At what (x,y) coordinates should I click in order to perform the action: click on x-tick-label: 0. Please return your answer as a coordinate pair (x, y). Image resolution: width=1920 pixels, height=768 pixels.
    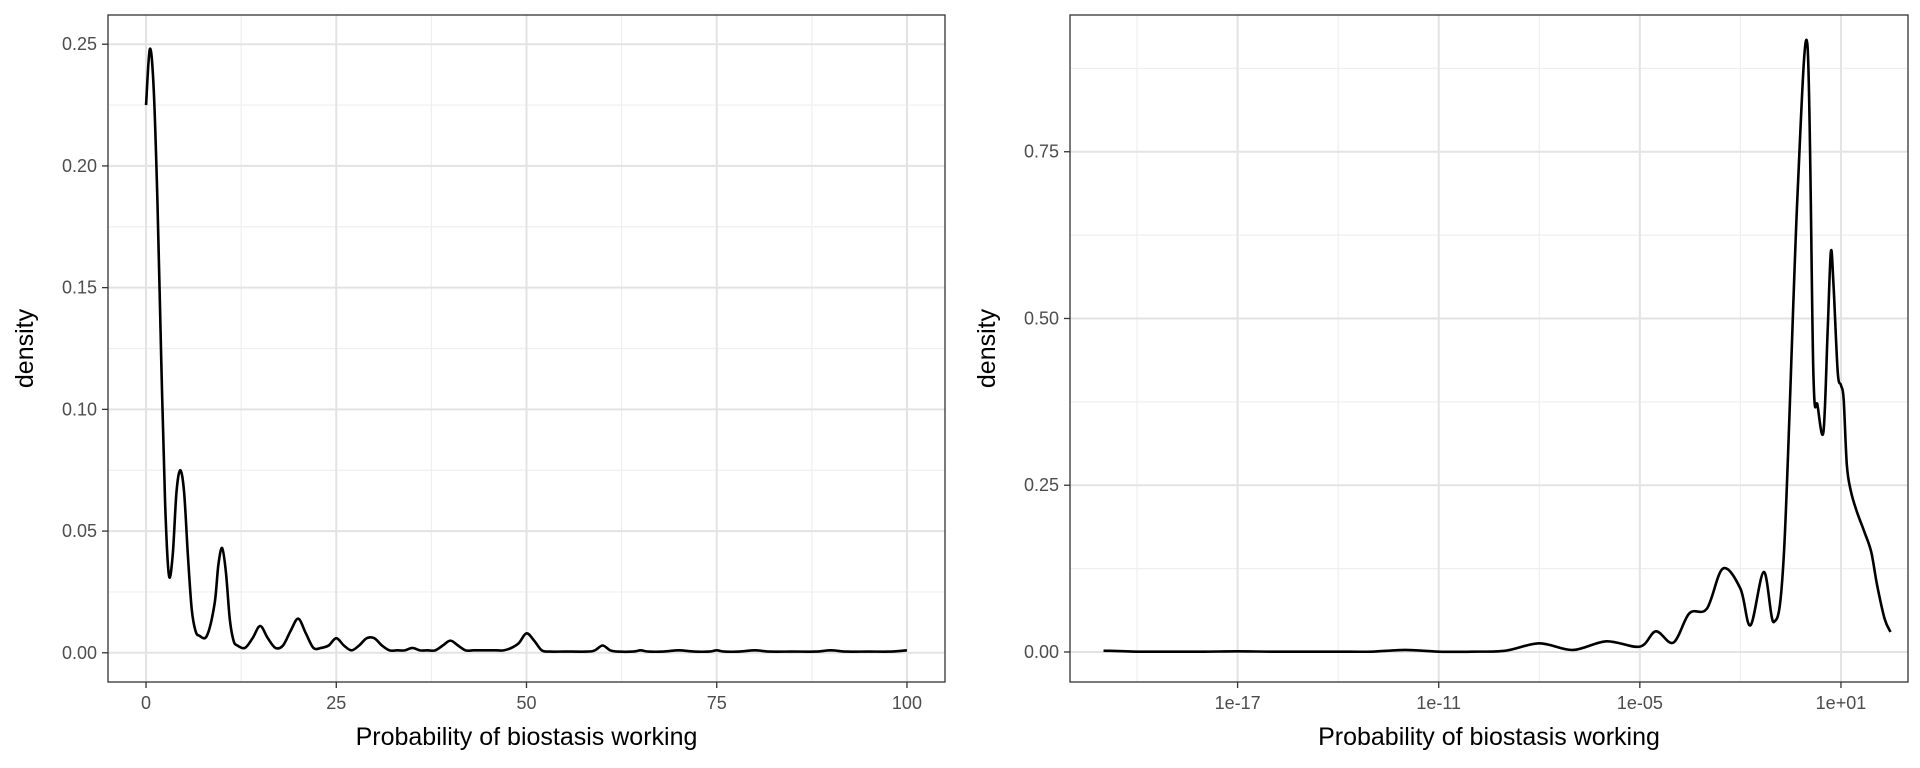
    Looking at the image, I should click on (146, 703).